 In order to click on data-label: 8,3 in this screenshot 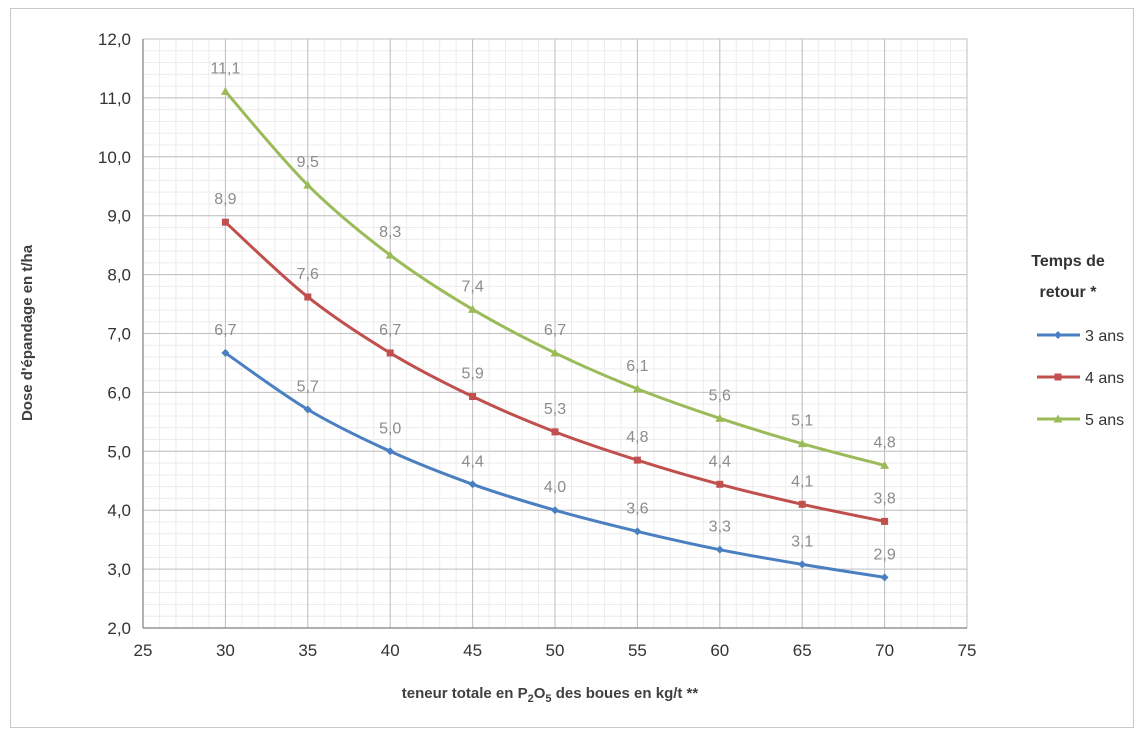, I will do `click(390, 232)`.